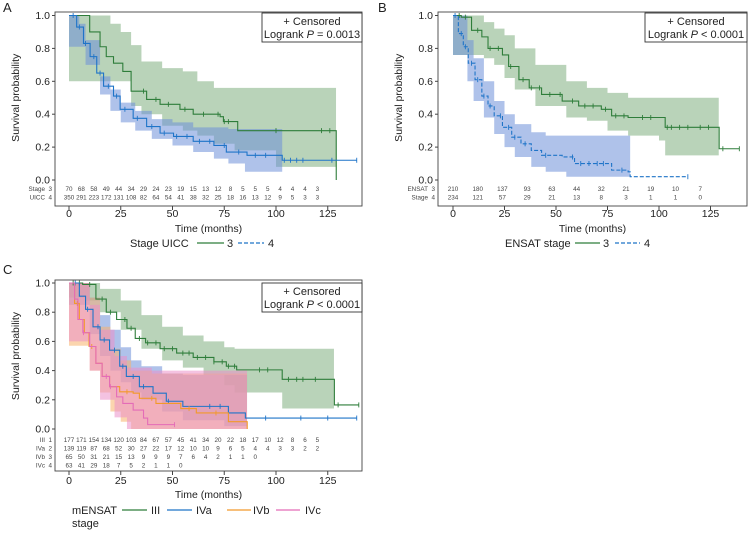 The image size is (748, 533). What do you see at coordinates (204, 511) in the screenshot?
I see `legend-label: IVa` at bounding box center [204, 511].